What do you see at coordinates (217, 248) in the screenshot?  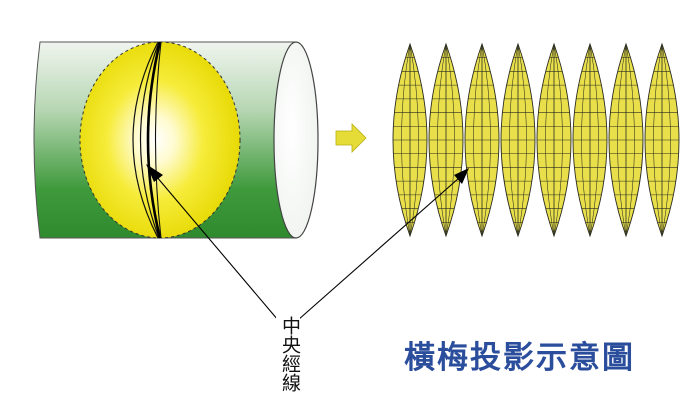 I see `pointer-line-left` at bounding box center [217, 248].